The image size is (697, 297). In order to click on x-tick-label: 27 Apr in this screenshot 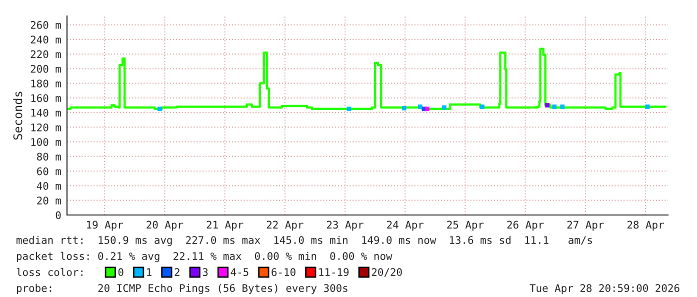, I will do `click(585, 225)`.